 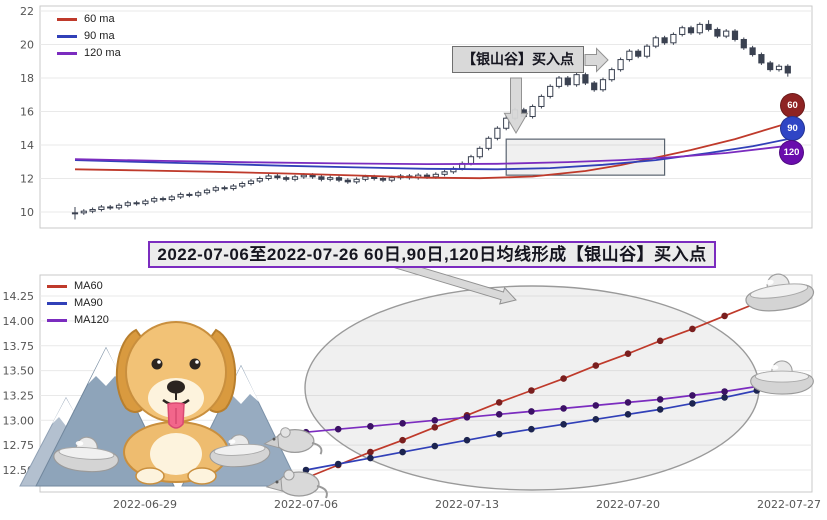 I want to click on tick-label: 10, so click(x=27, y=212).